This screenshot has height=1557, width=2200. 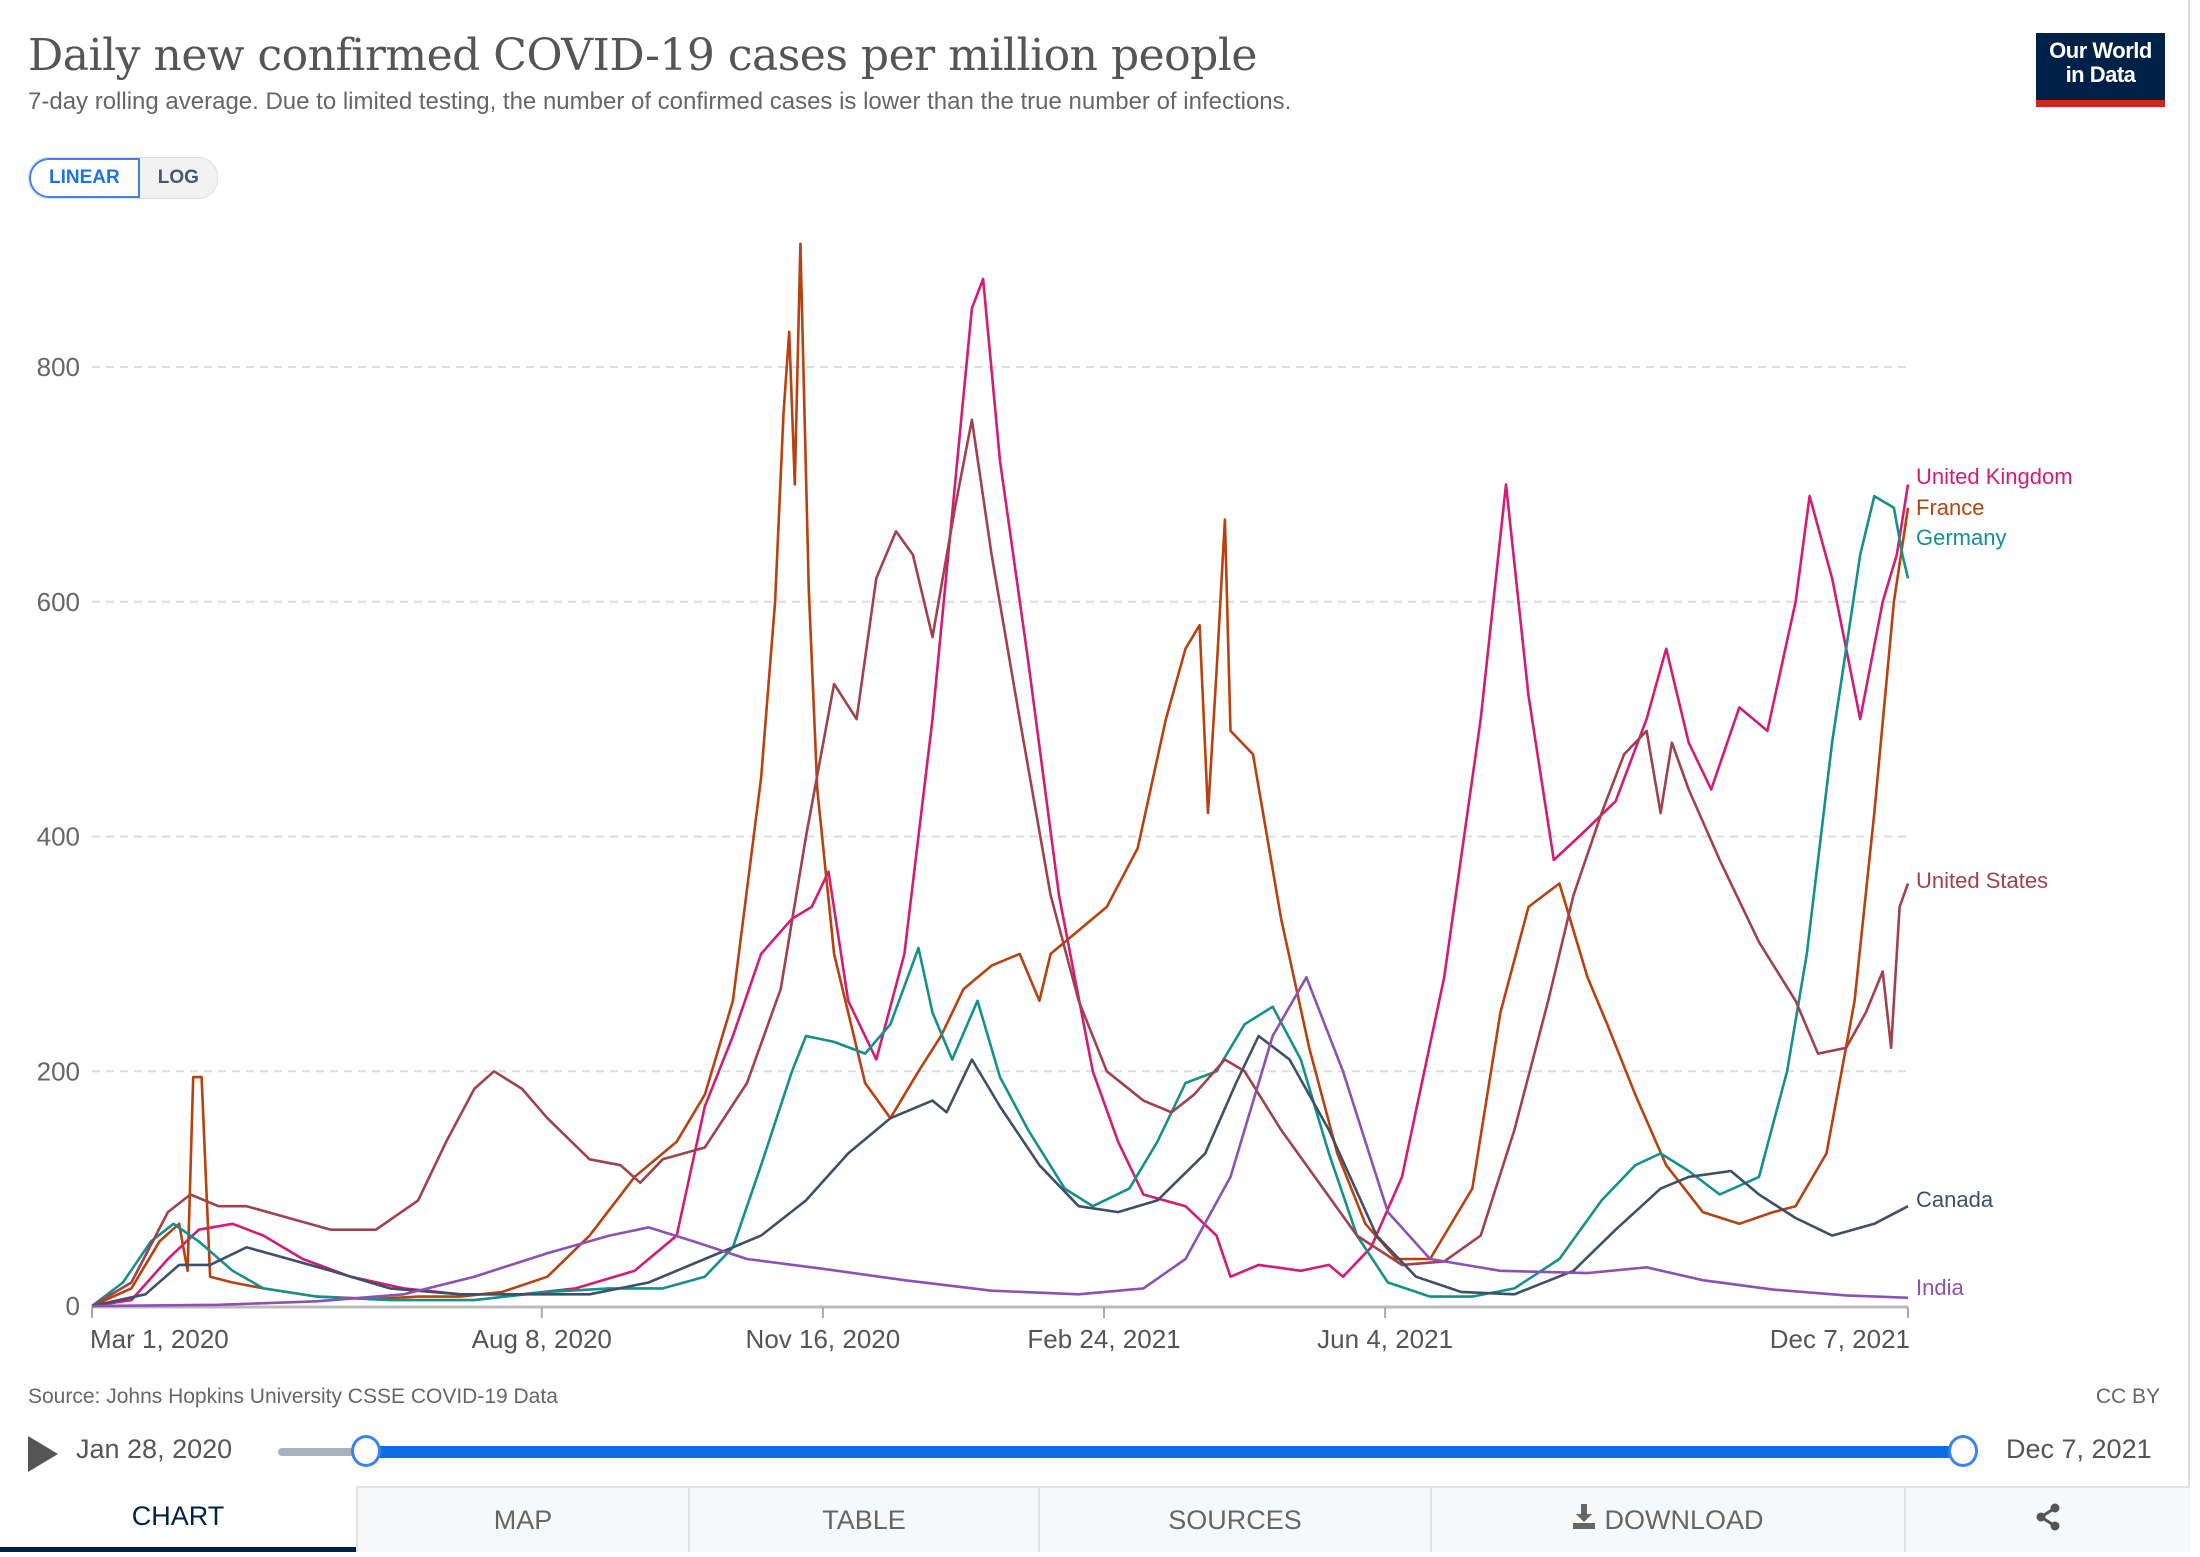 I want to click on tab-sources: SOURCES, so click(x=1234, y=1519).